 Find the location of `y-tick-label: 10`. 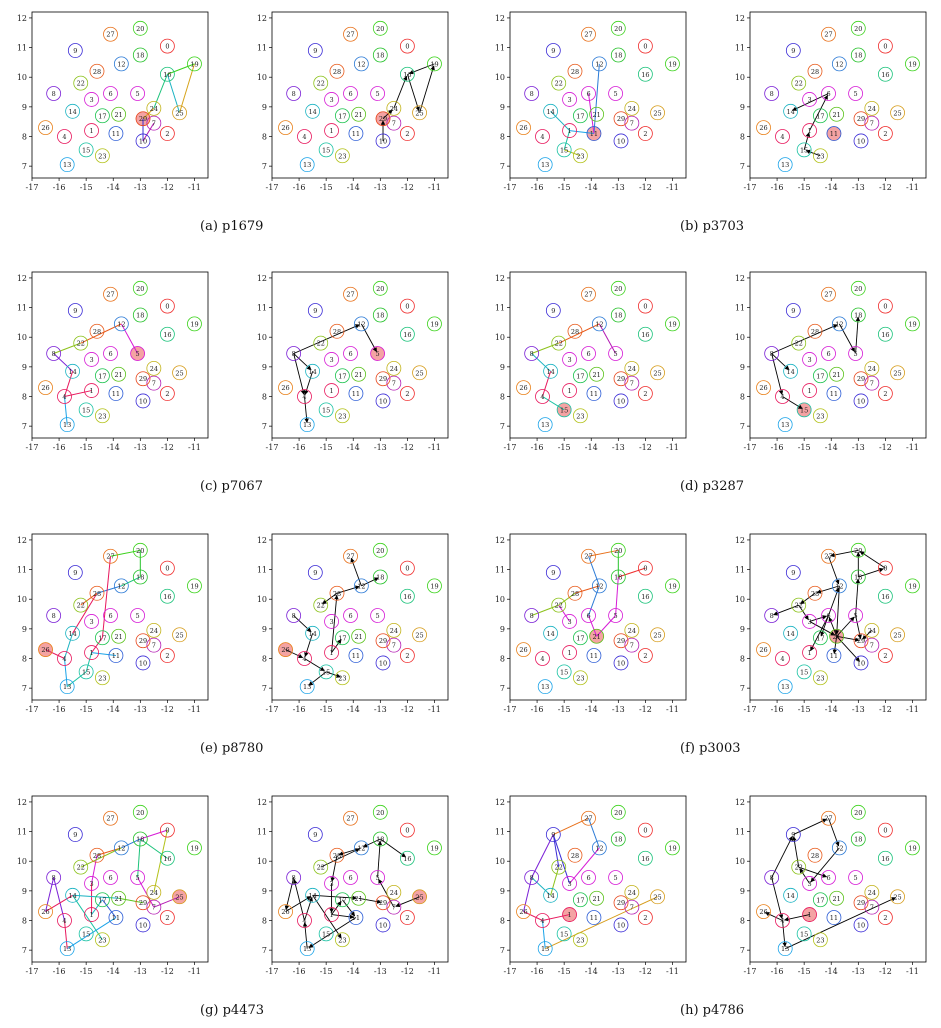

y-tick-label: 10 is located at coordinates (262, 337).